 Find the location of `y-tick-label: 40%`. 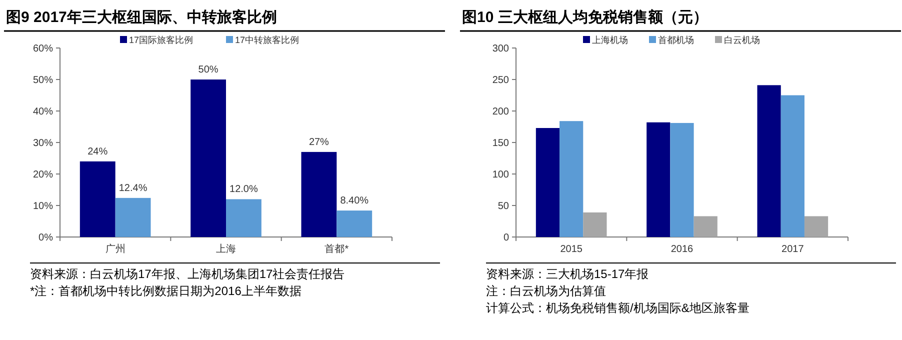

y-tick-label: 40% is located at coordinates (43, 112).